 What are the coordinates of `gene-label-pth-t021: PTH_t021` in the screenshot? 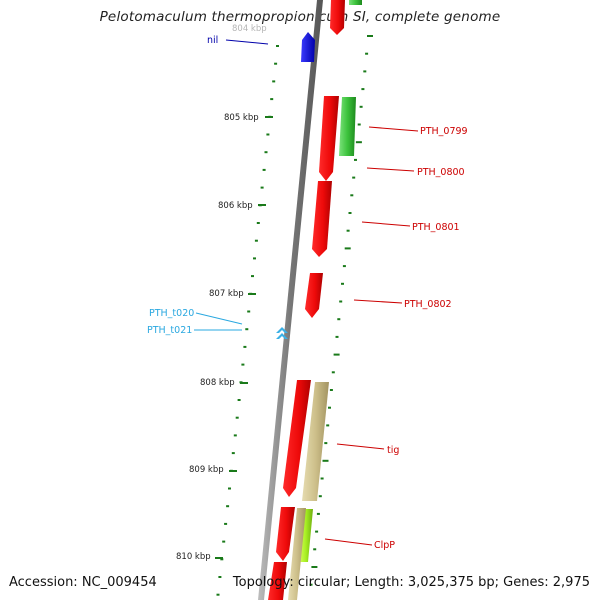 It's located at (169, 330).